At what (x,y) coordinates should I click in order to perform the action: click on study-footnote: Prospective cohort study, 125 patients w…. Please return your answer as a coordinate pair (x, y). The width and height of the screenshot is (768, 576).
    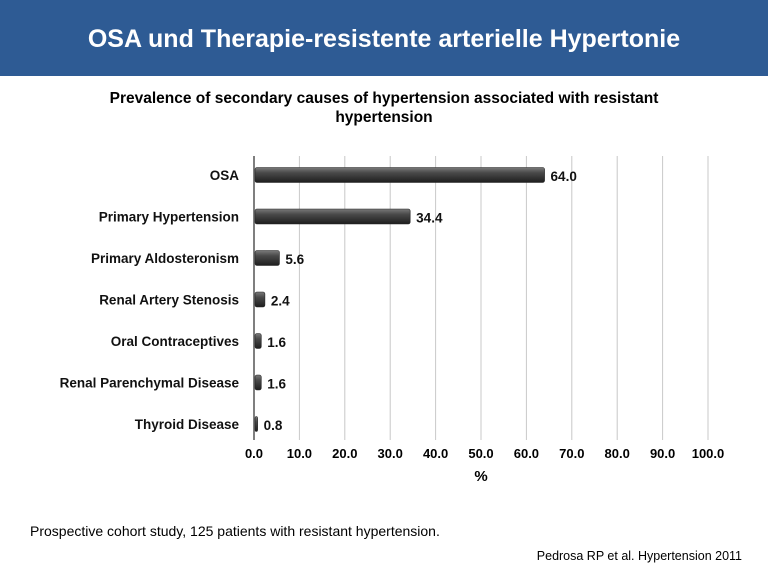
    Looking at the image, I should click on (235, 531).